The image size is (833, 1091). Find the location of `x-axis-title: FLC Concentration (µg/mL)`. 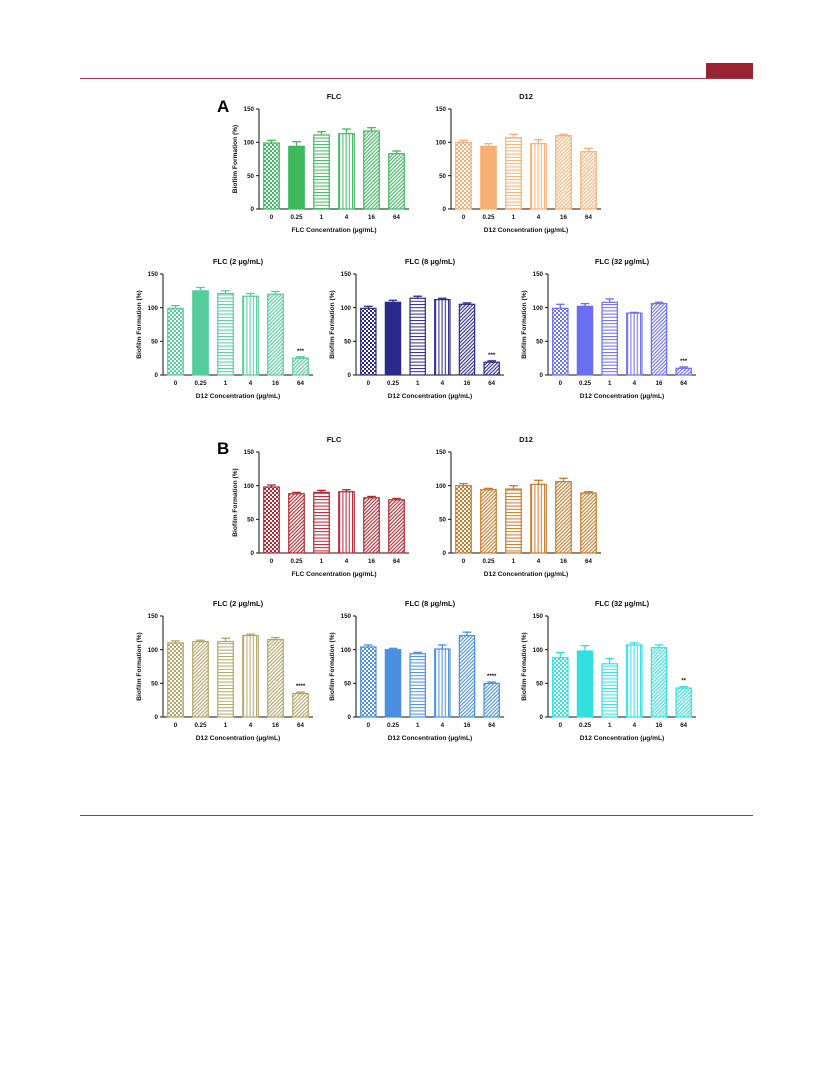

x-axis-title: FLC Concentration (µg/mL) is located at coordinates (333, 574).